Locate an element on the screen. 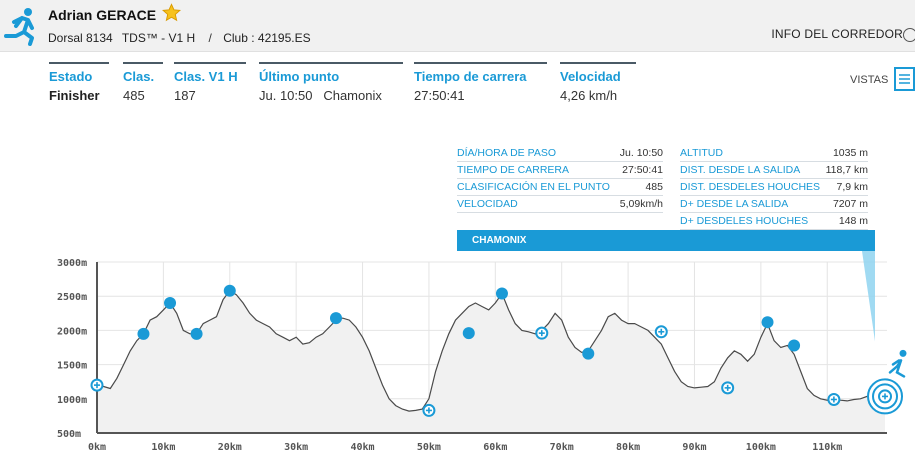 This screenshot has height=455, width=915. info-row: Clasificación en el punto 485 is located at coordinates (560, 187).